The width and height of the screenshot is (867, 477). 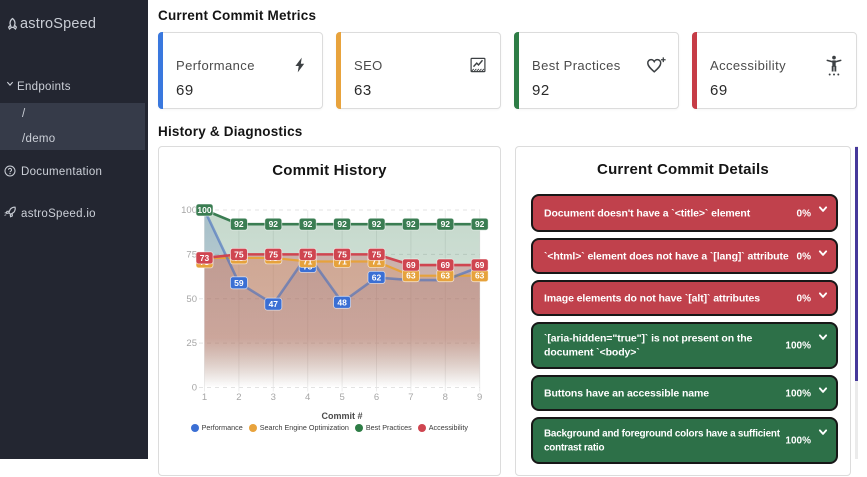 I want to click on svg-text: 4, so click(x=307, y=397).